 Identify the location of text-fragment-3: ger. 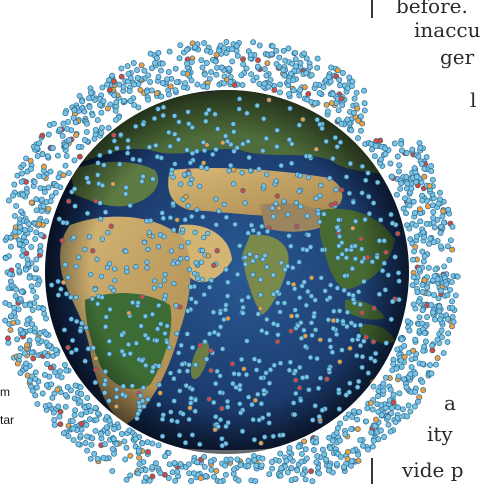
(457, 57).